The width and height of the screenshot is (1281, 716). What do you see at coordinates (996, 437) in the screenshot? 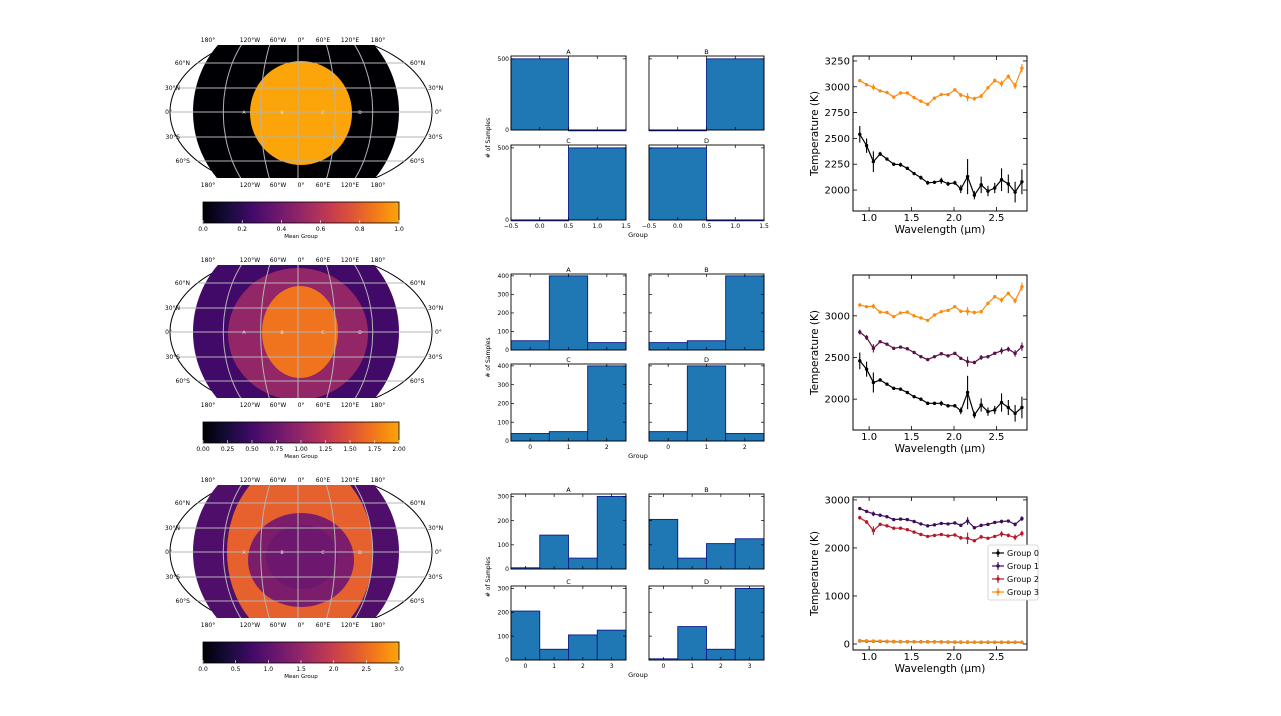
I see `temperature-xtick-label: 2.5` at bounding box center [996, 437].